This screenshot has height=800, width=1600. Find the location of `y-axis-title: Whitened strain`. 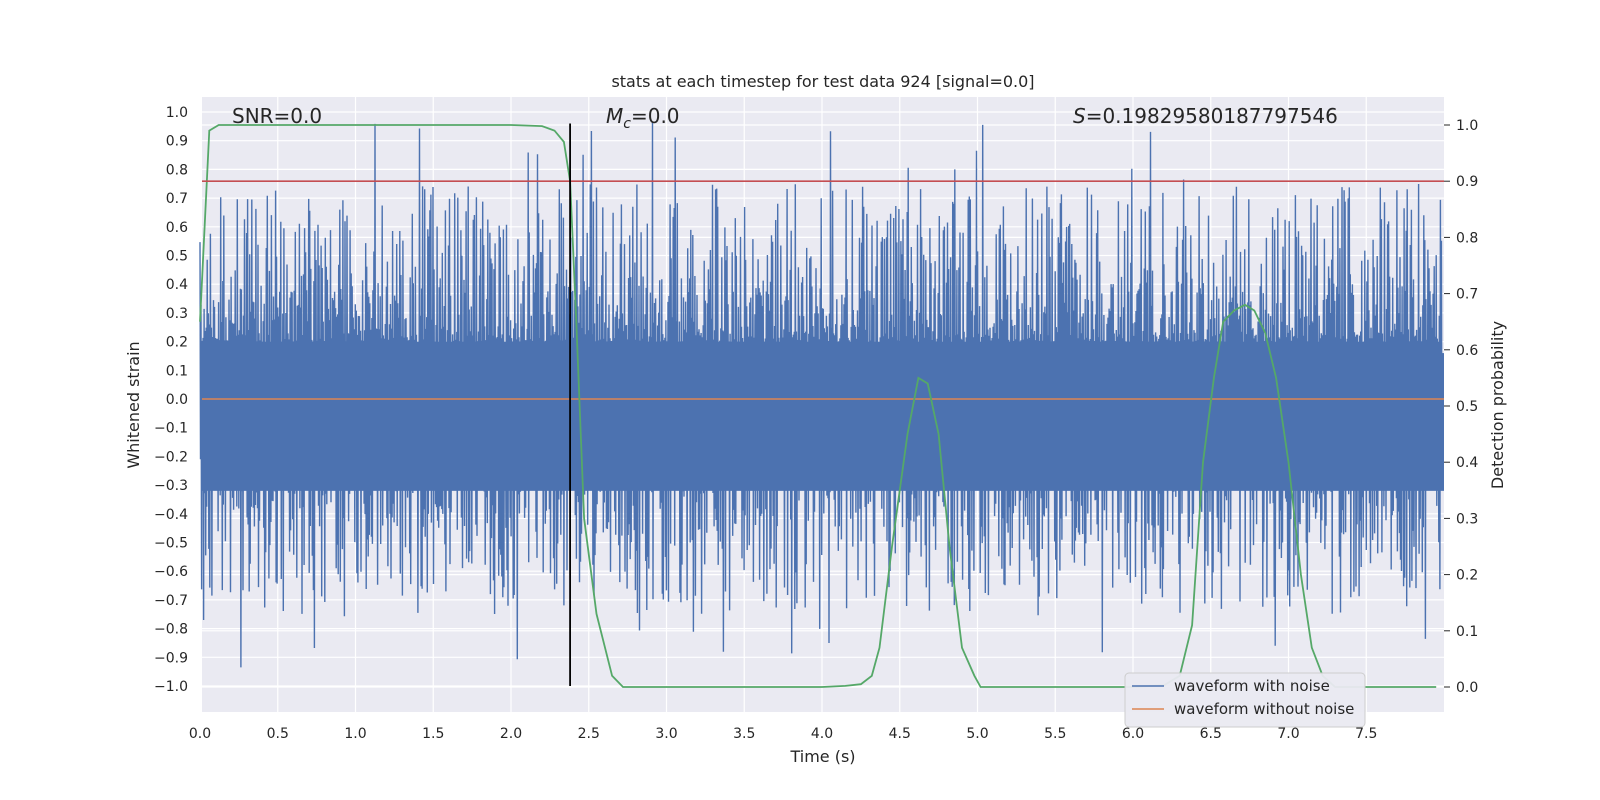

y-axis-title: Whitened strain is located at coordinates (133, 404).